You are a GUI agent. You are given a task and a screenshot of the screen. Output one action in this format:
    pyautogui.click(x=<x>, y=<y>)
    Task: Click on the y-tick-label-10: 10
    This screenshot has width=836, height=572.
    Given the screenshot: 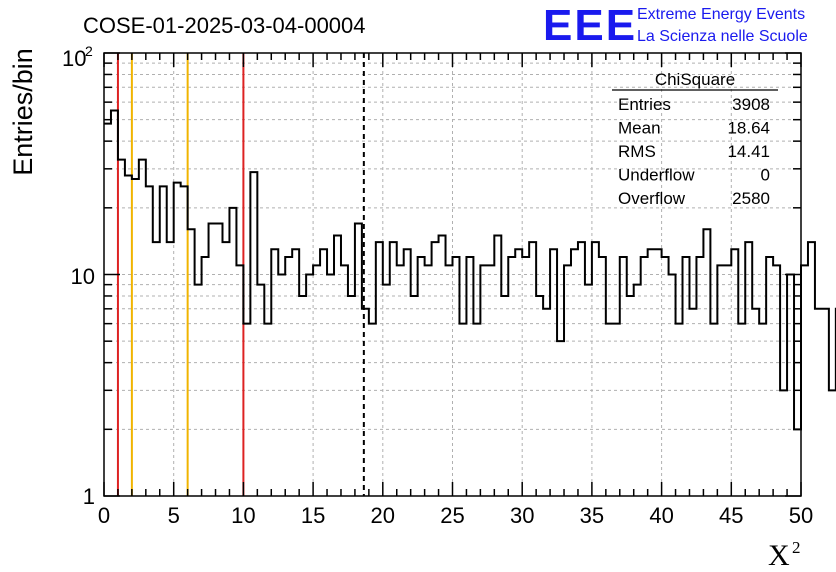 What is the action you would take?
    pyautogui.click(x=83, y=276)
    